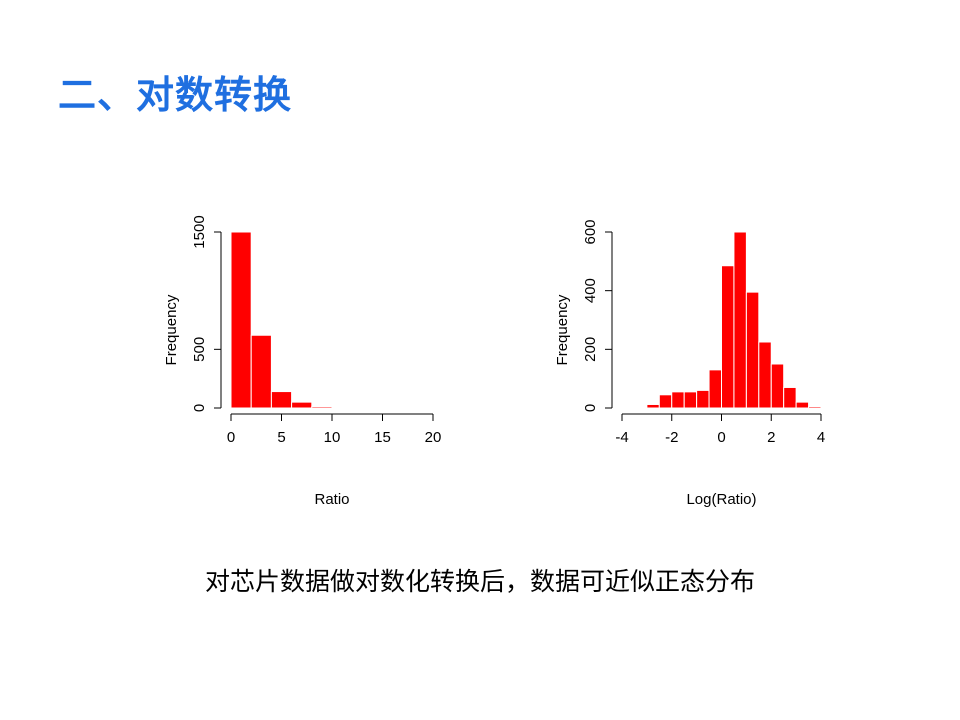 The image size is (960, 720). Describe the element at coordinates (199, 231) in the screenshot. I see `y-tick-label: 1500` at that location.